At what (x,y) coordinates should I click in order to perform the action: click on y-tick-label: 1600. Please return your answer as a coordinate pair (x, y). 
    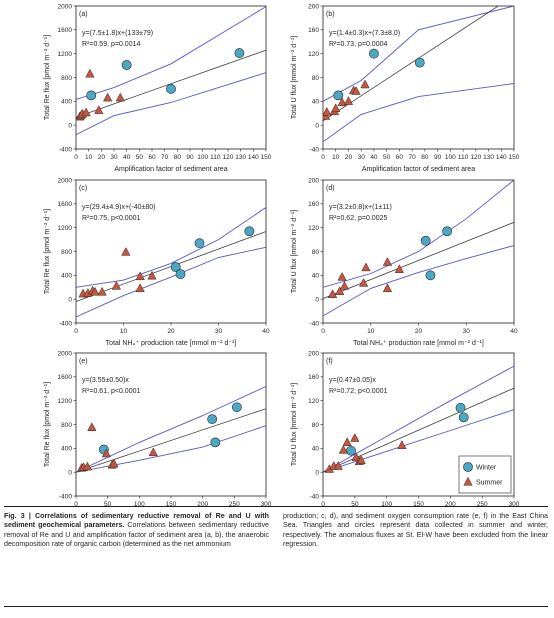
    Looking at the image, I should click on (65, 30).